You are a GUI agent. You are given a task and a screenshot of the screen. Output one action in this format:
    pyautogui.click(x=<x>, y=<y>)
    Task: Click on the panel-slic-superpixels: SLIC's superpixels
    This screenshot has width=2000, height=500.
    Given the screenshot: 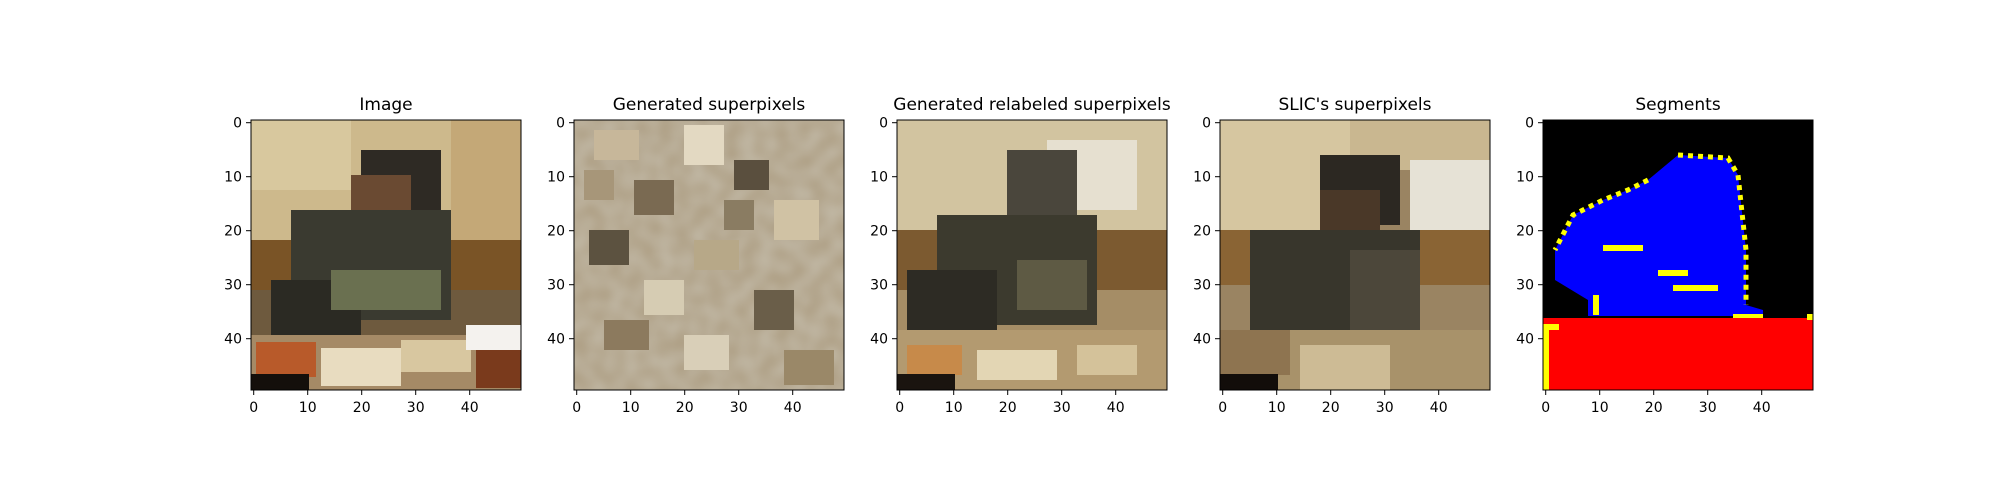 What is the action you would take?
    pyautogui.click(x=1355, y=243)
    